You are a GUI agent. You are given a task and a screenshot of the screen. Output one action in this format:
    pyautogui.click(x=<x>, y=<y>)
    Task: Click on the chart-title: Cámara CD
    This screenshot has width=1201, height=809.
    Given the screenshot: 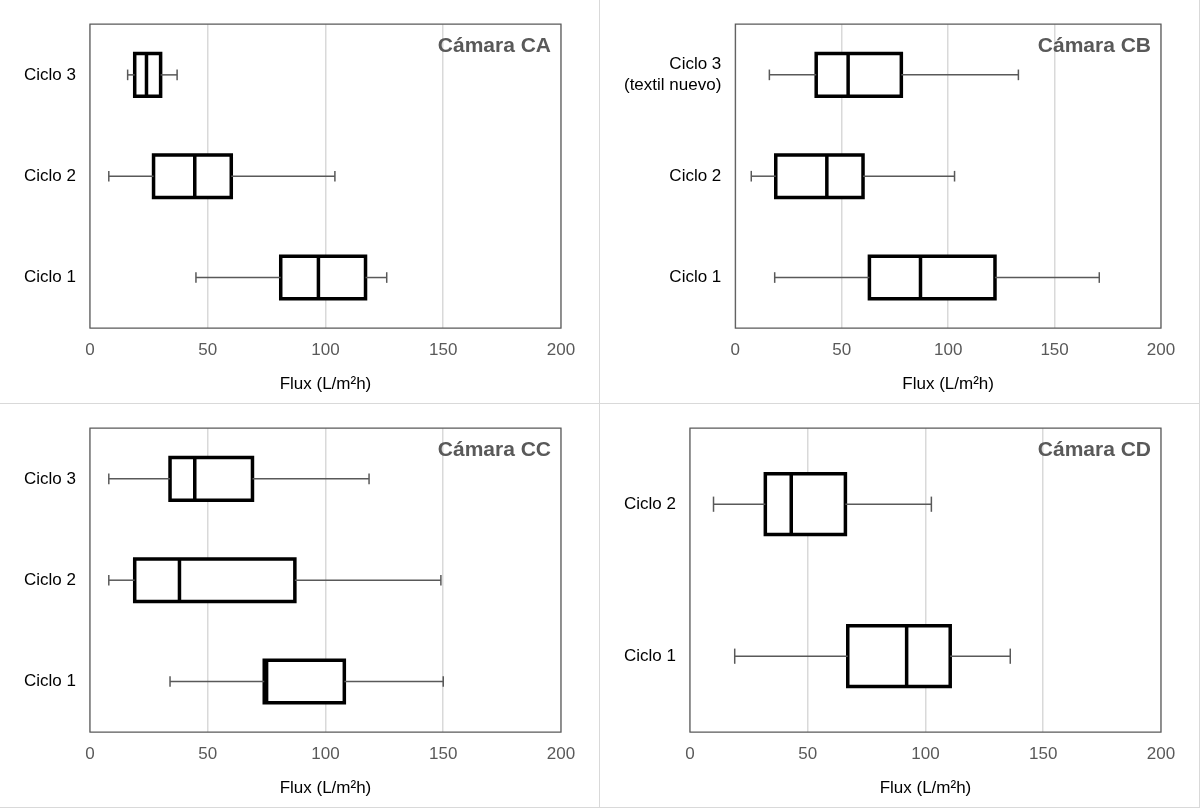 What is the action you would take?
    pyautogui.click(x=1094, y=449)
    